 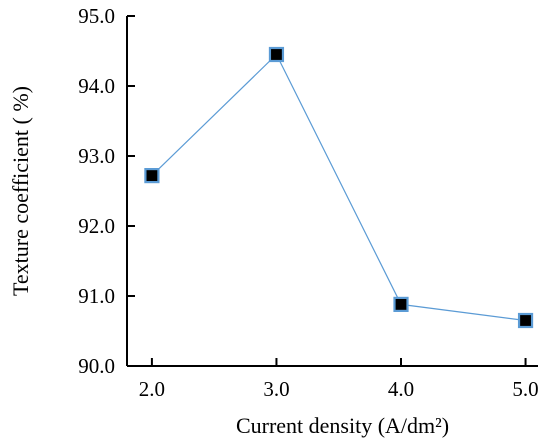 I want to click on y-axis-label: Texture coefficient ( %), so click(x=20, y=191).